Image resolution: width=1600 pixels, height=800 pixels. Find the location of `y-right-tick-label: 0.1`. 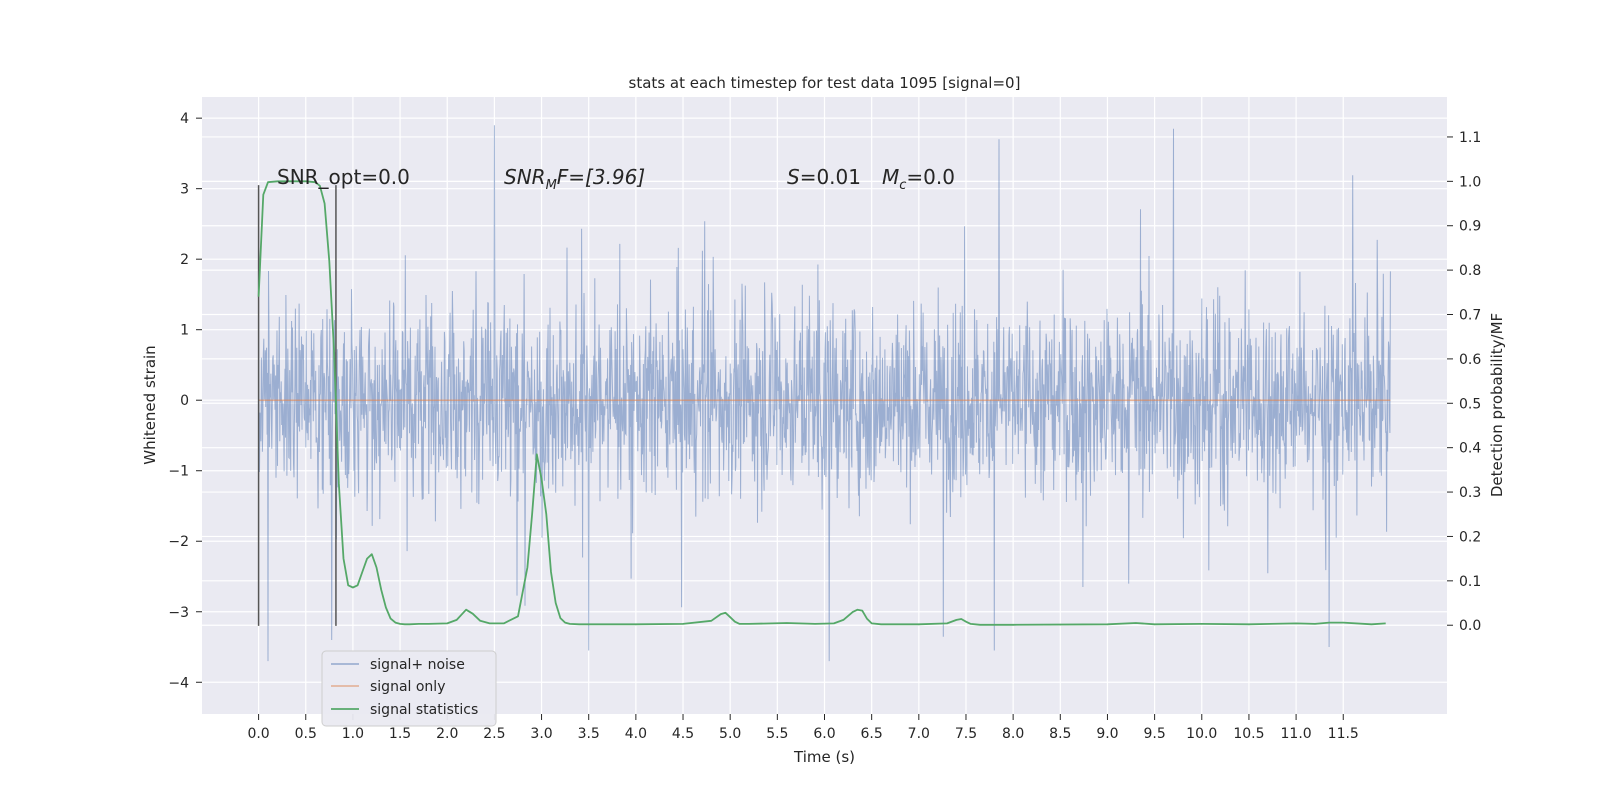

y-right-tick-label: 0.1 is located at coordinates (1470, 582).